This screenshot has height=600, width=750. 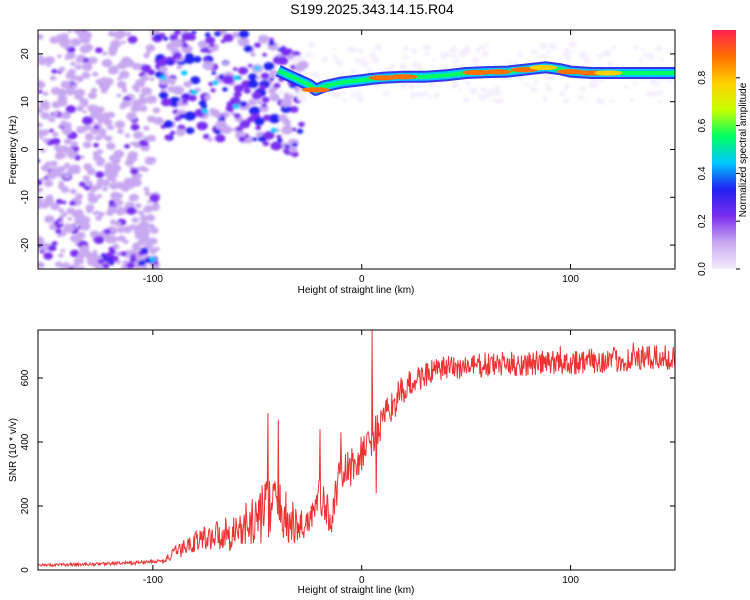 What do you see at coordinates (25, 244) in the screenshot?
I see `spectrogram-y-tick-label: -20` at bounding box center [25, 244].